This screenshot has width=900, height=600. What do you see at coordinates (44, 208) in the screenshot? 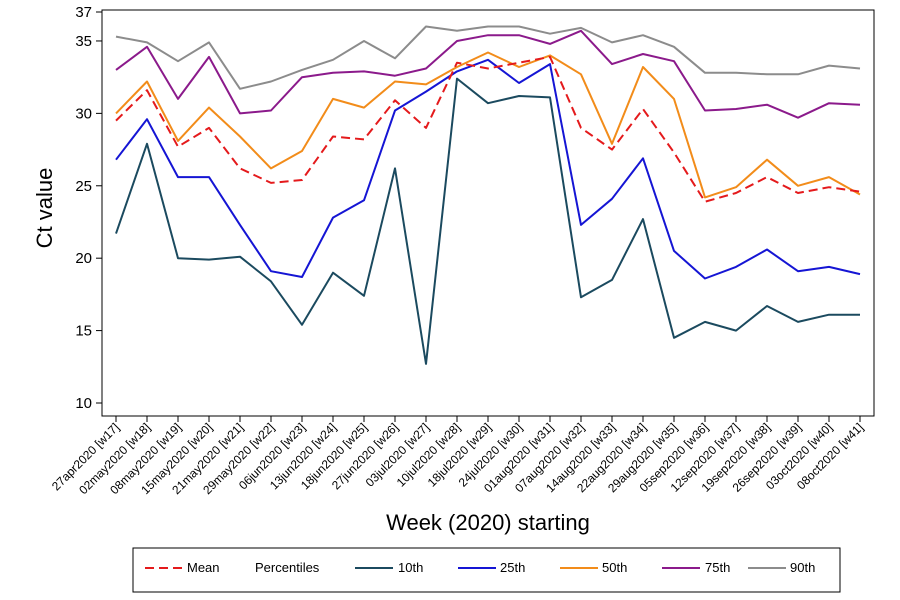
I see `y-axis-title: Ct value` at bounding box center [44, 208].